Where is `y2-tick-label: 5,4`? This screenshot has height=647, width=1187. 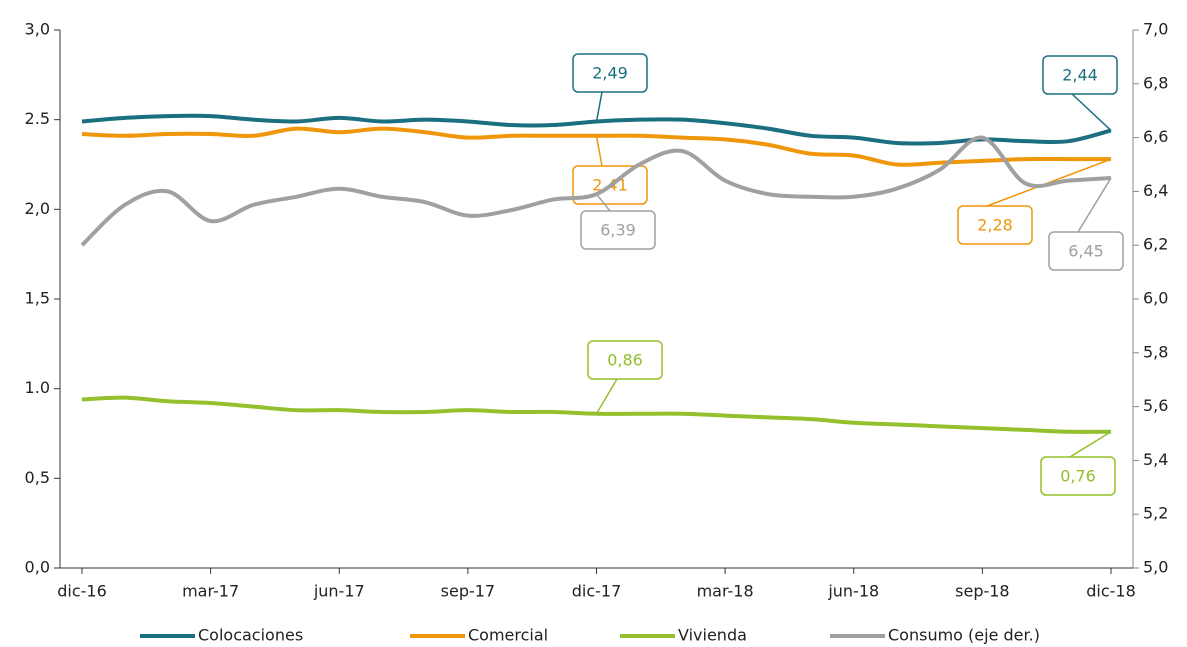 y2-tick-label: 5,4 is located at coordinates (1155, 459).